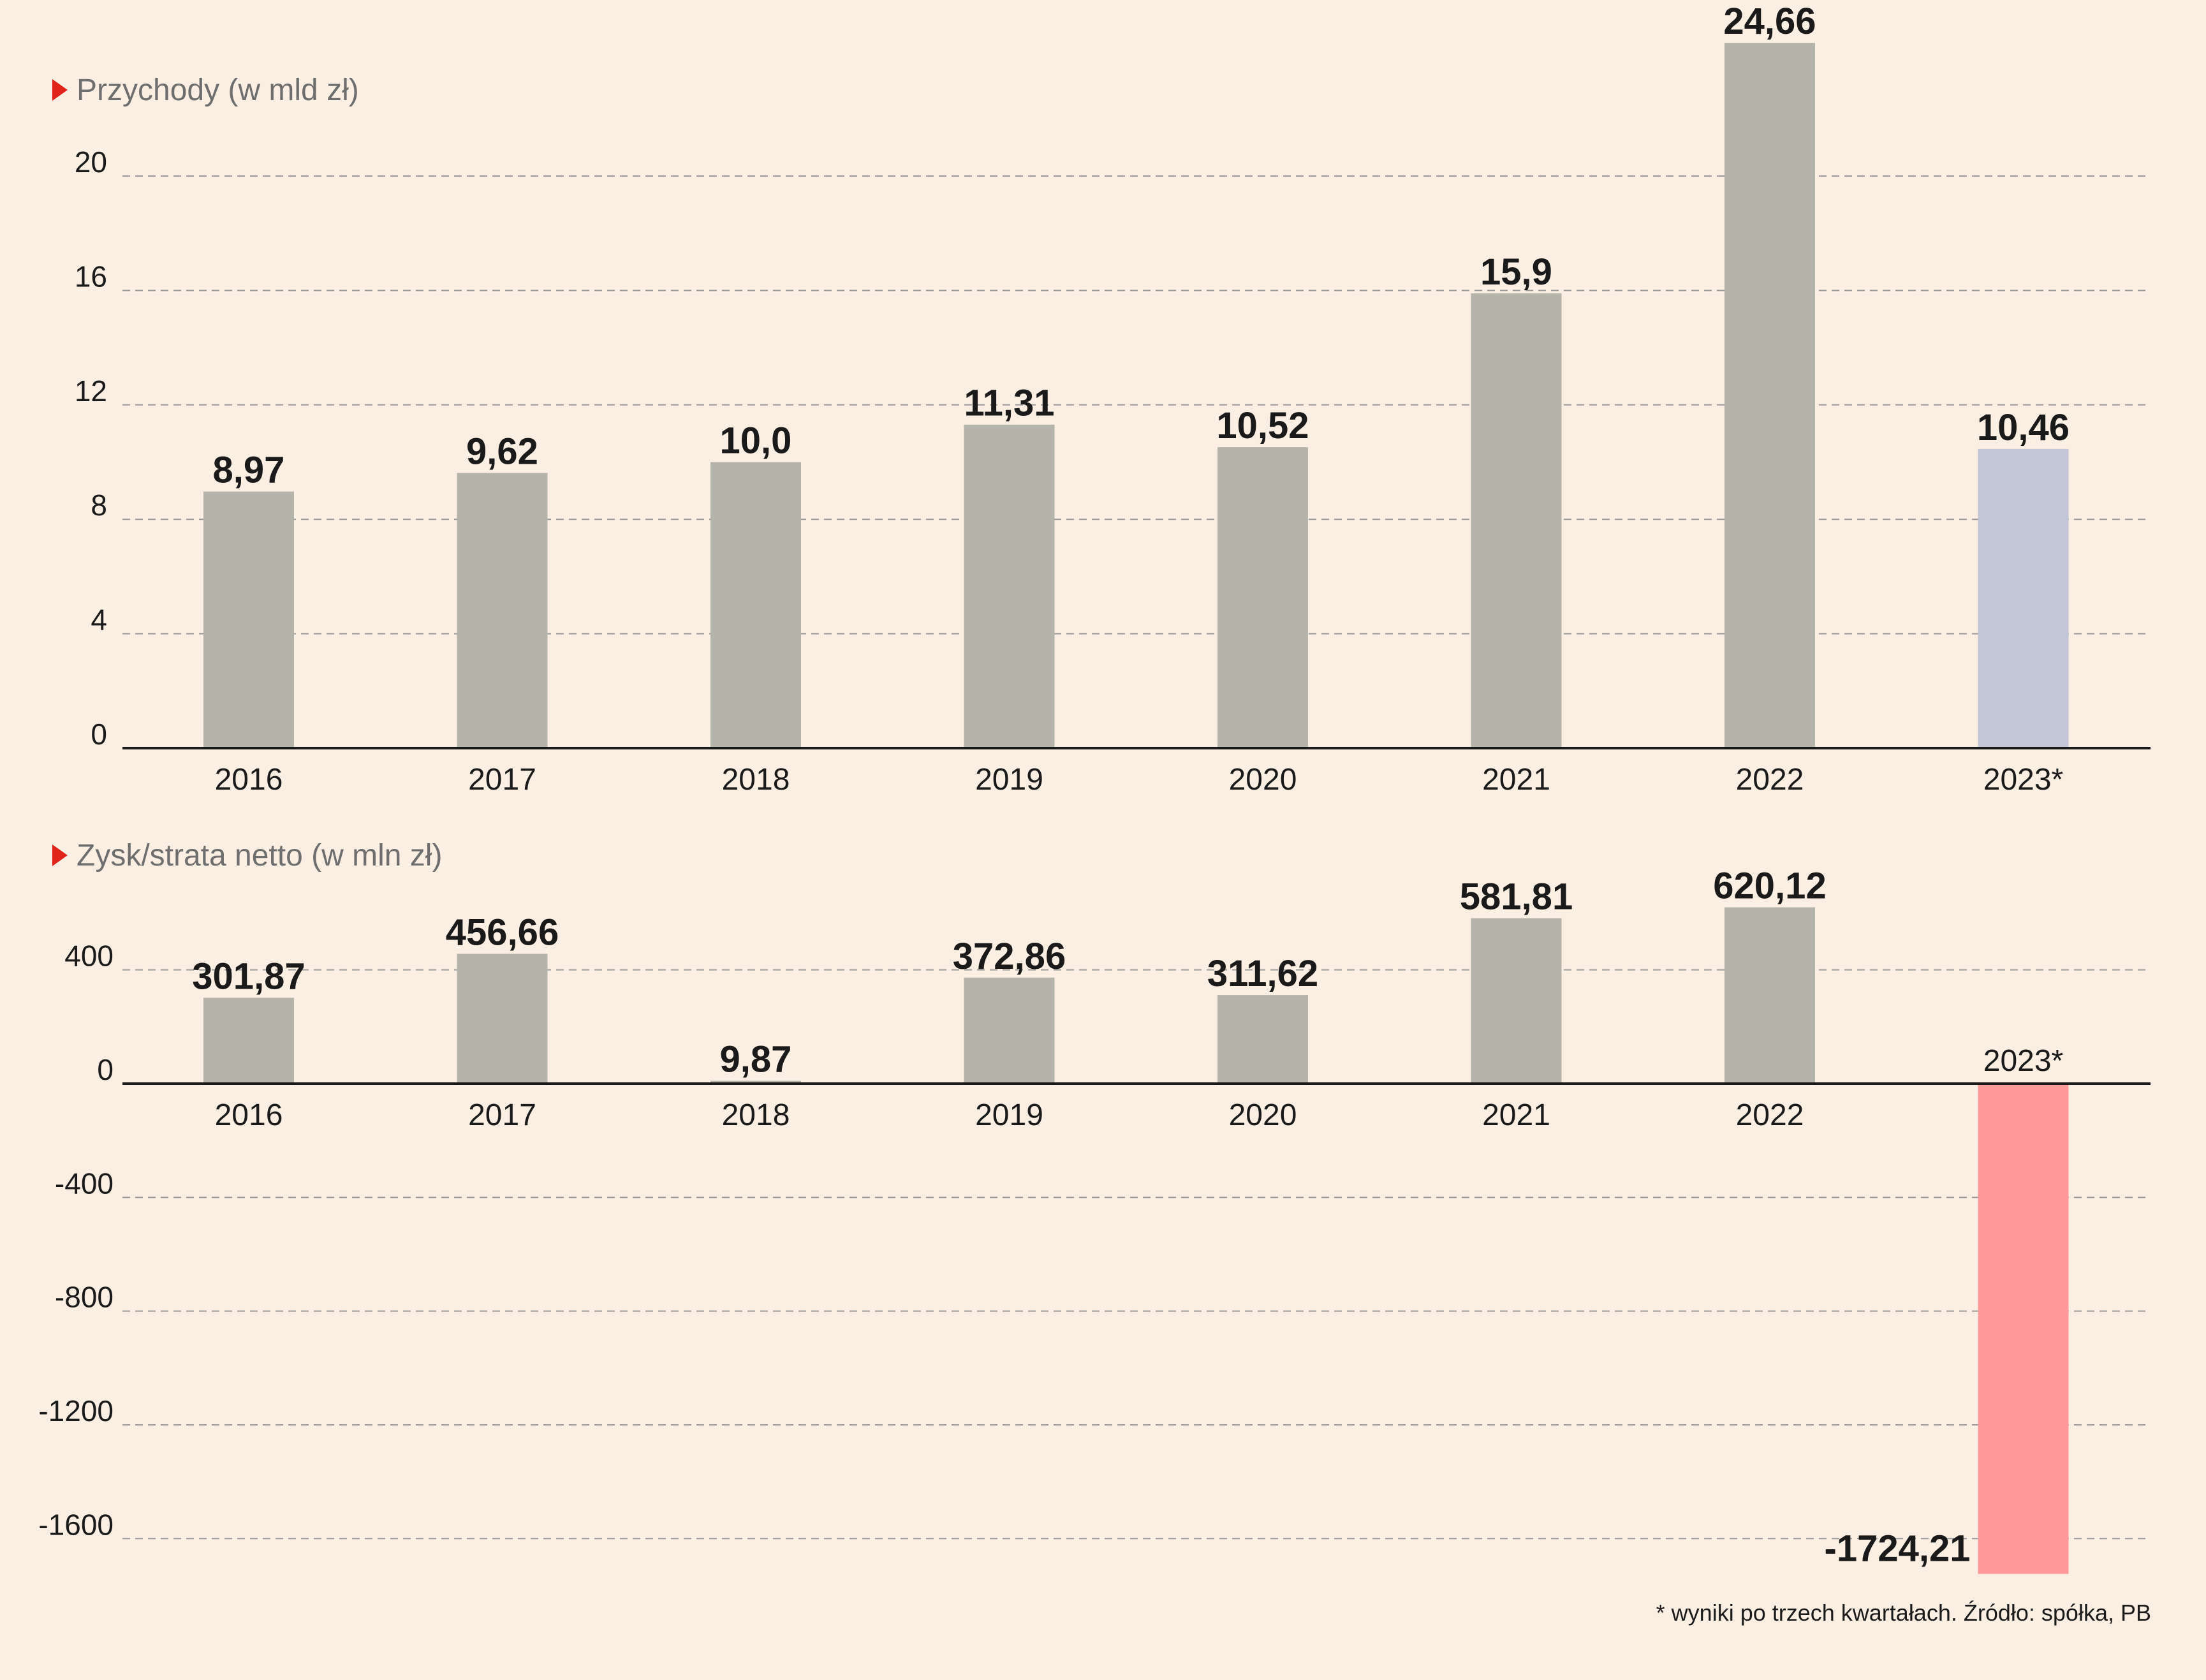  I want to click on chart1-value-label: 11,31, so click(1009, 404).